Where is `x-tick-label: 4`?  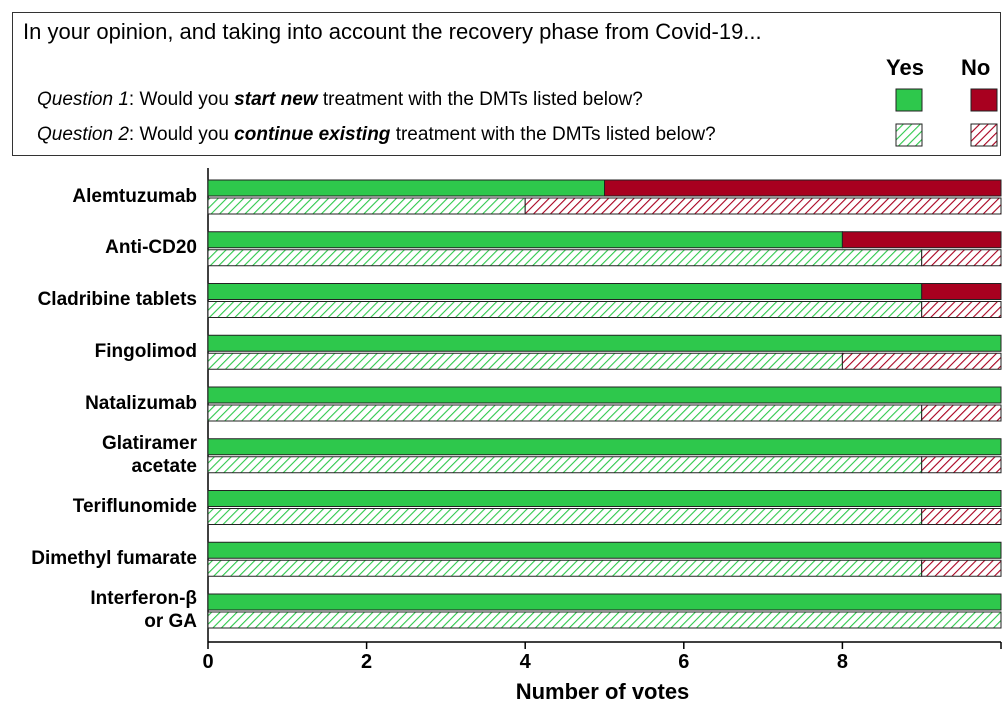 x-tick-label: 4 is located at coordinates (526, 662).